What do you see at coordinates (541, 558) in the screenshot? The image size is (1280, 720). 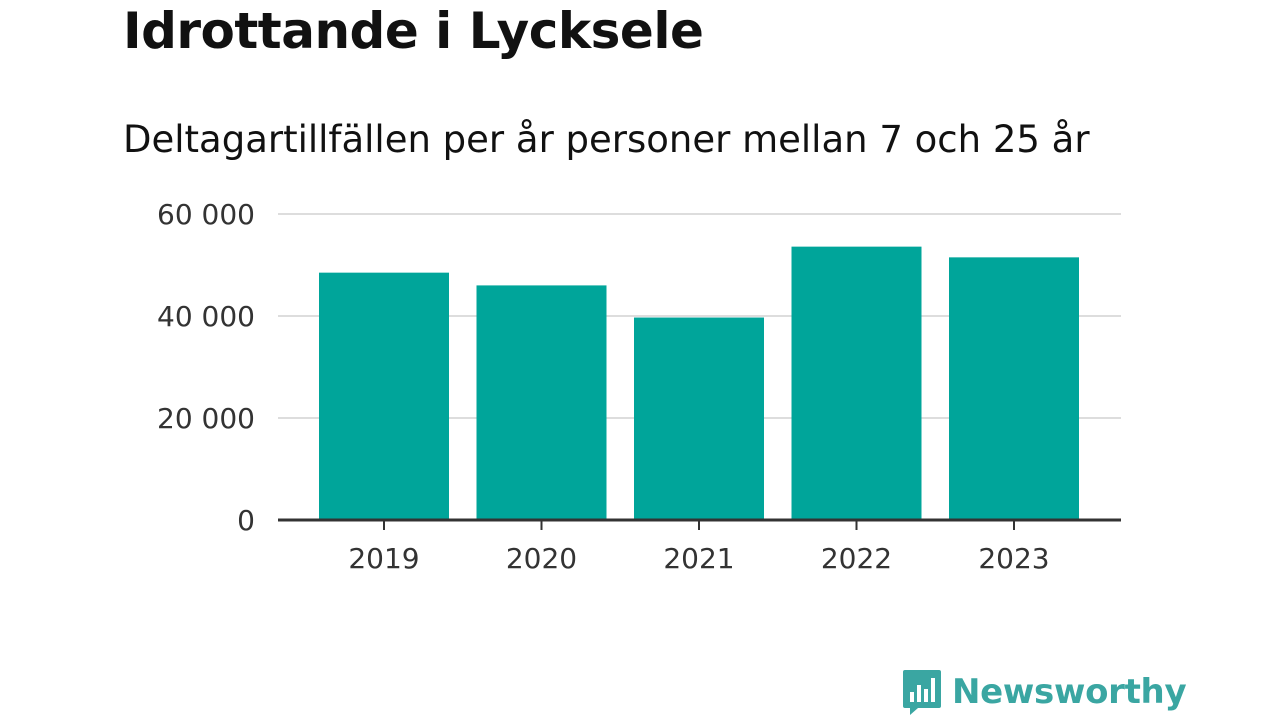 I see `x-tick-label: 2020` at bounding box center [541, 558].